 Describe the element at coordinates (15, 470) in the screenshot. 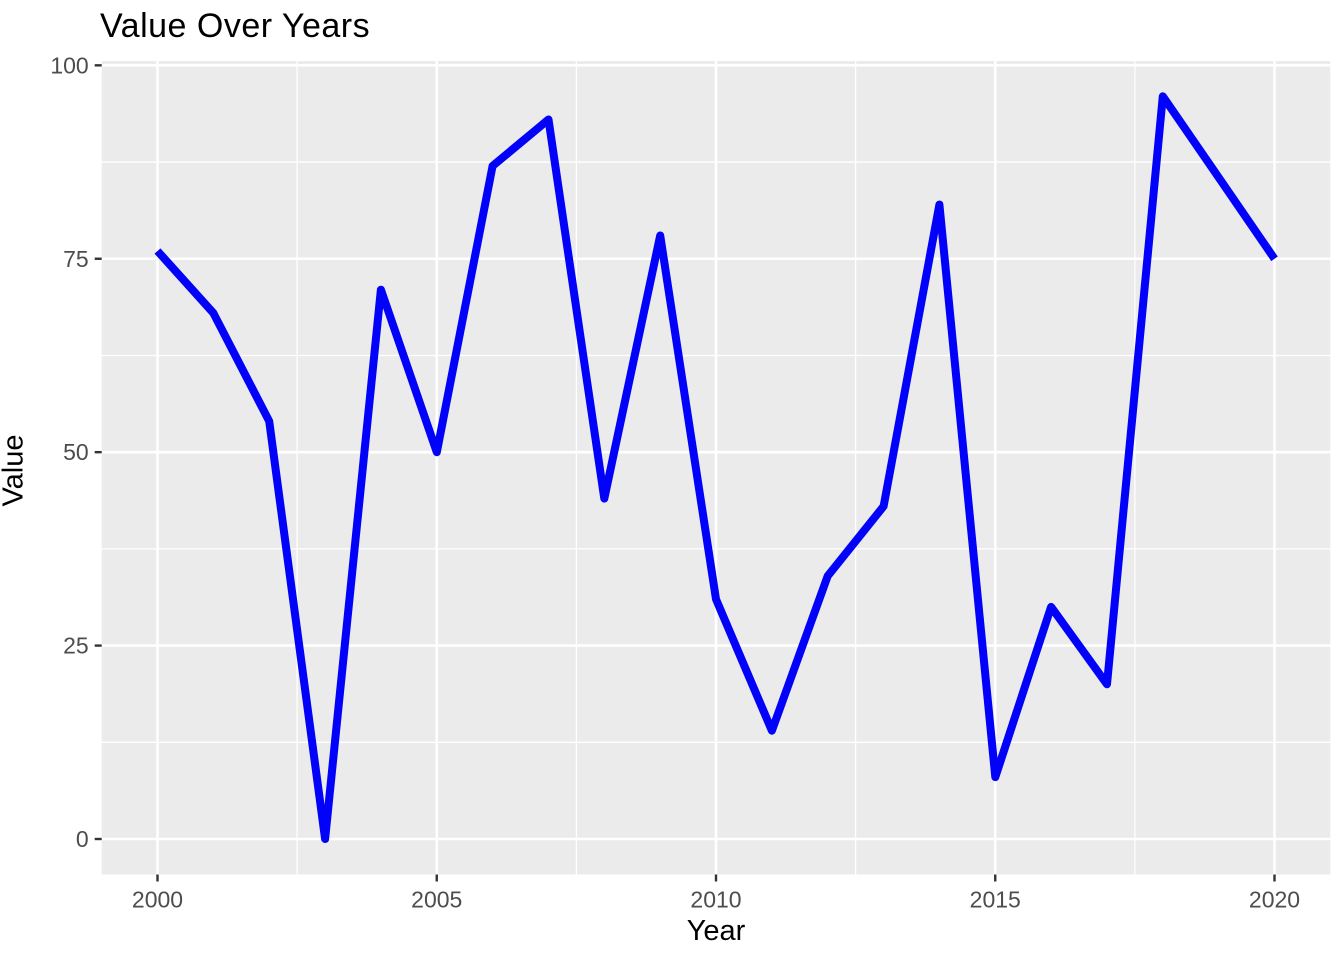

I see `y-axis-title: Value` at that location.